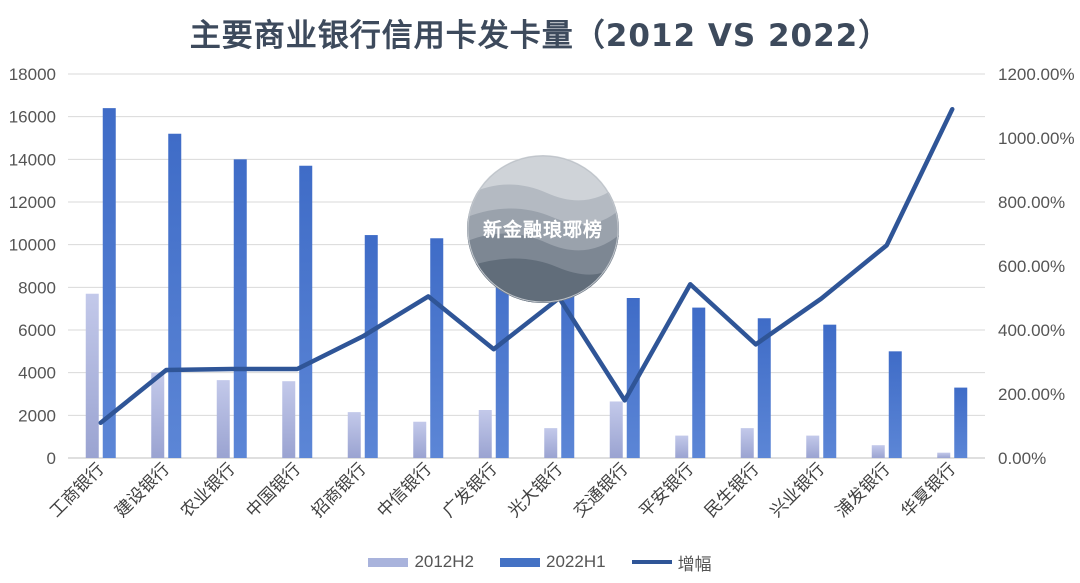  What do you see at coordinates (1031, 202) in the screenshot?
I see `right-tick-label: 800.00%` at bounding box center [1031, 202].